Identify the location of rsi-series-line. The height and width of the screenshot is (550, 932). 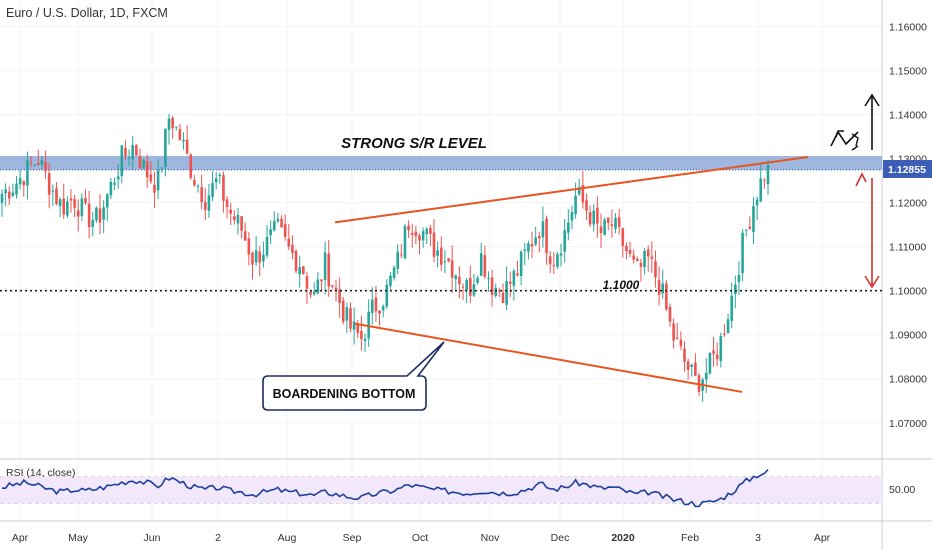
(385, 488).